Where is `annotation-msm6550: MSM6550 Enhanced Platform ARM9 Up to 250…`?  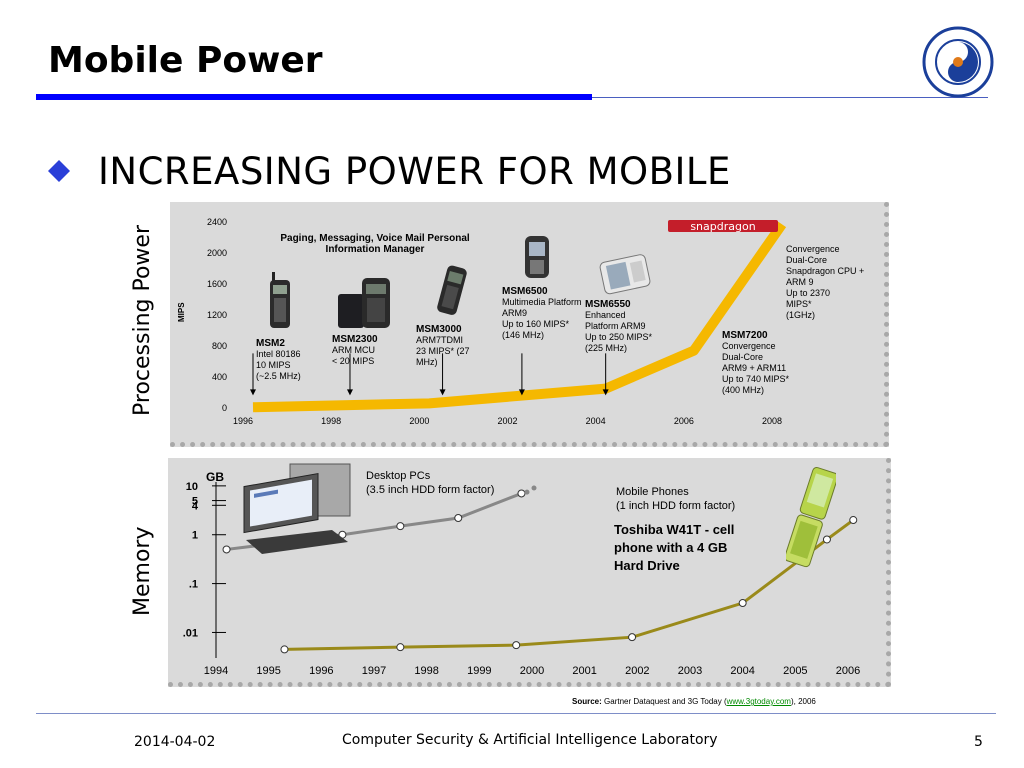 annotation-msm6550: MSM6550 Enhanced Platform ARM9 Up to 250… is located at coordinates (618, 326).